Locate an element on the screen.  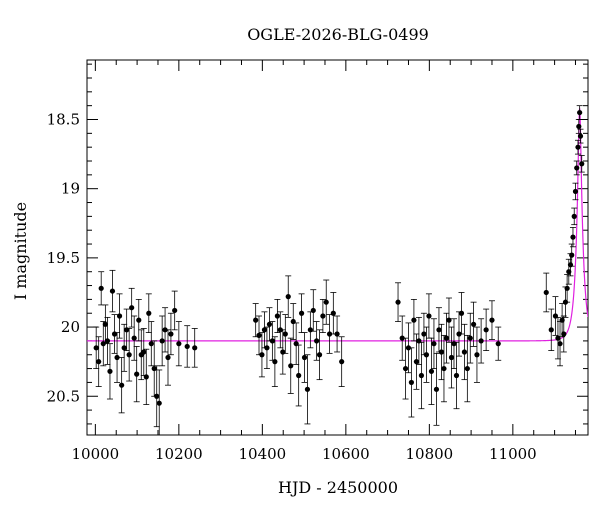
x-tick-label: 10000 is located at coordinates (95, 454).